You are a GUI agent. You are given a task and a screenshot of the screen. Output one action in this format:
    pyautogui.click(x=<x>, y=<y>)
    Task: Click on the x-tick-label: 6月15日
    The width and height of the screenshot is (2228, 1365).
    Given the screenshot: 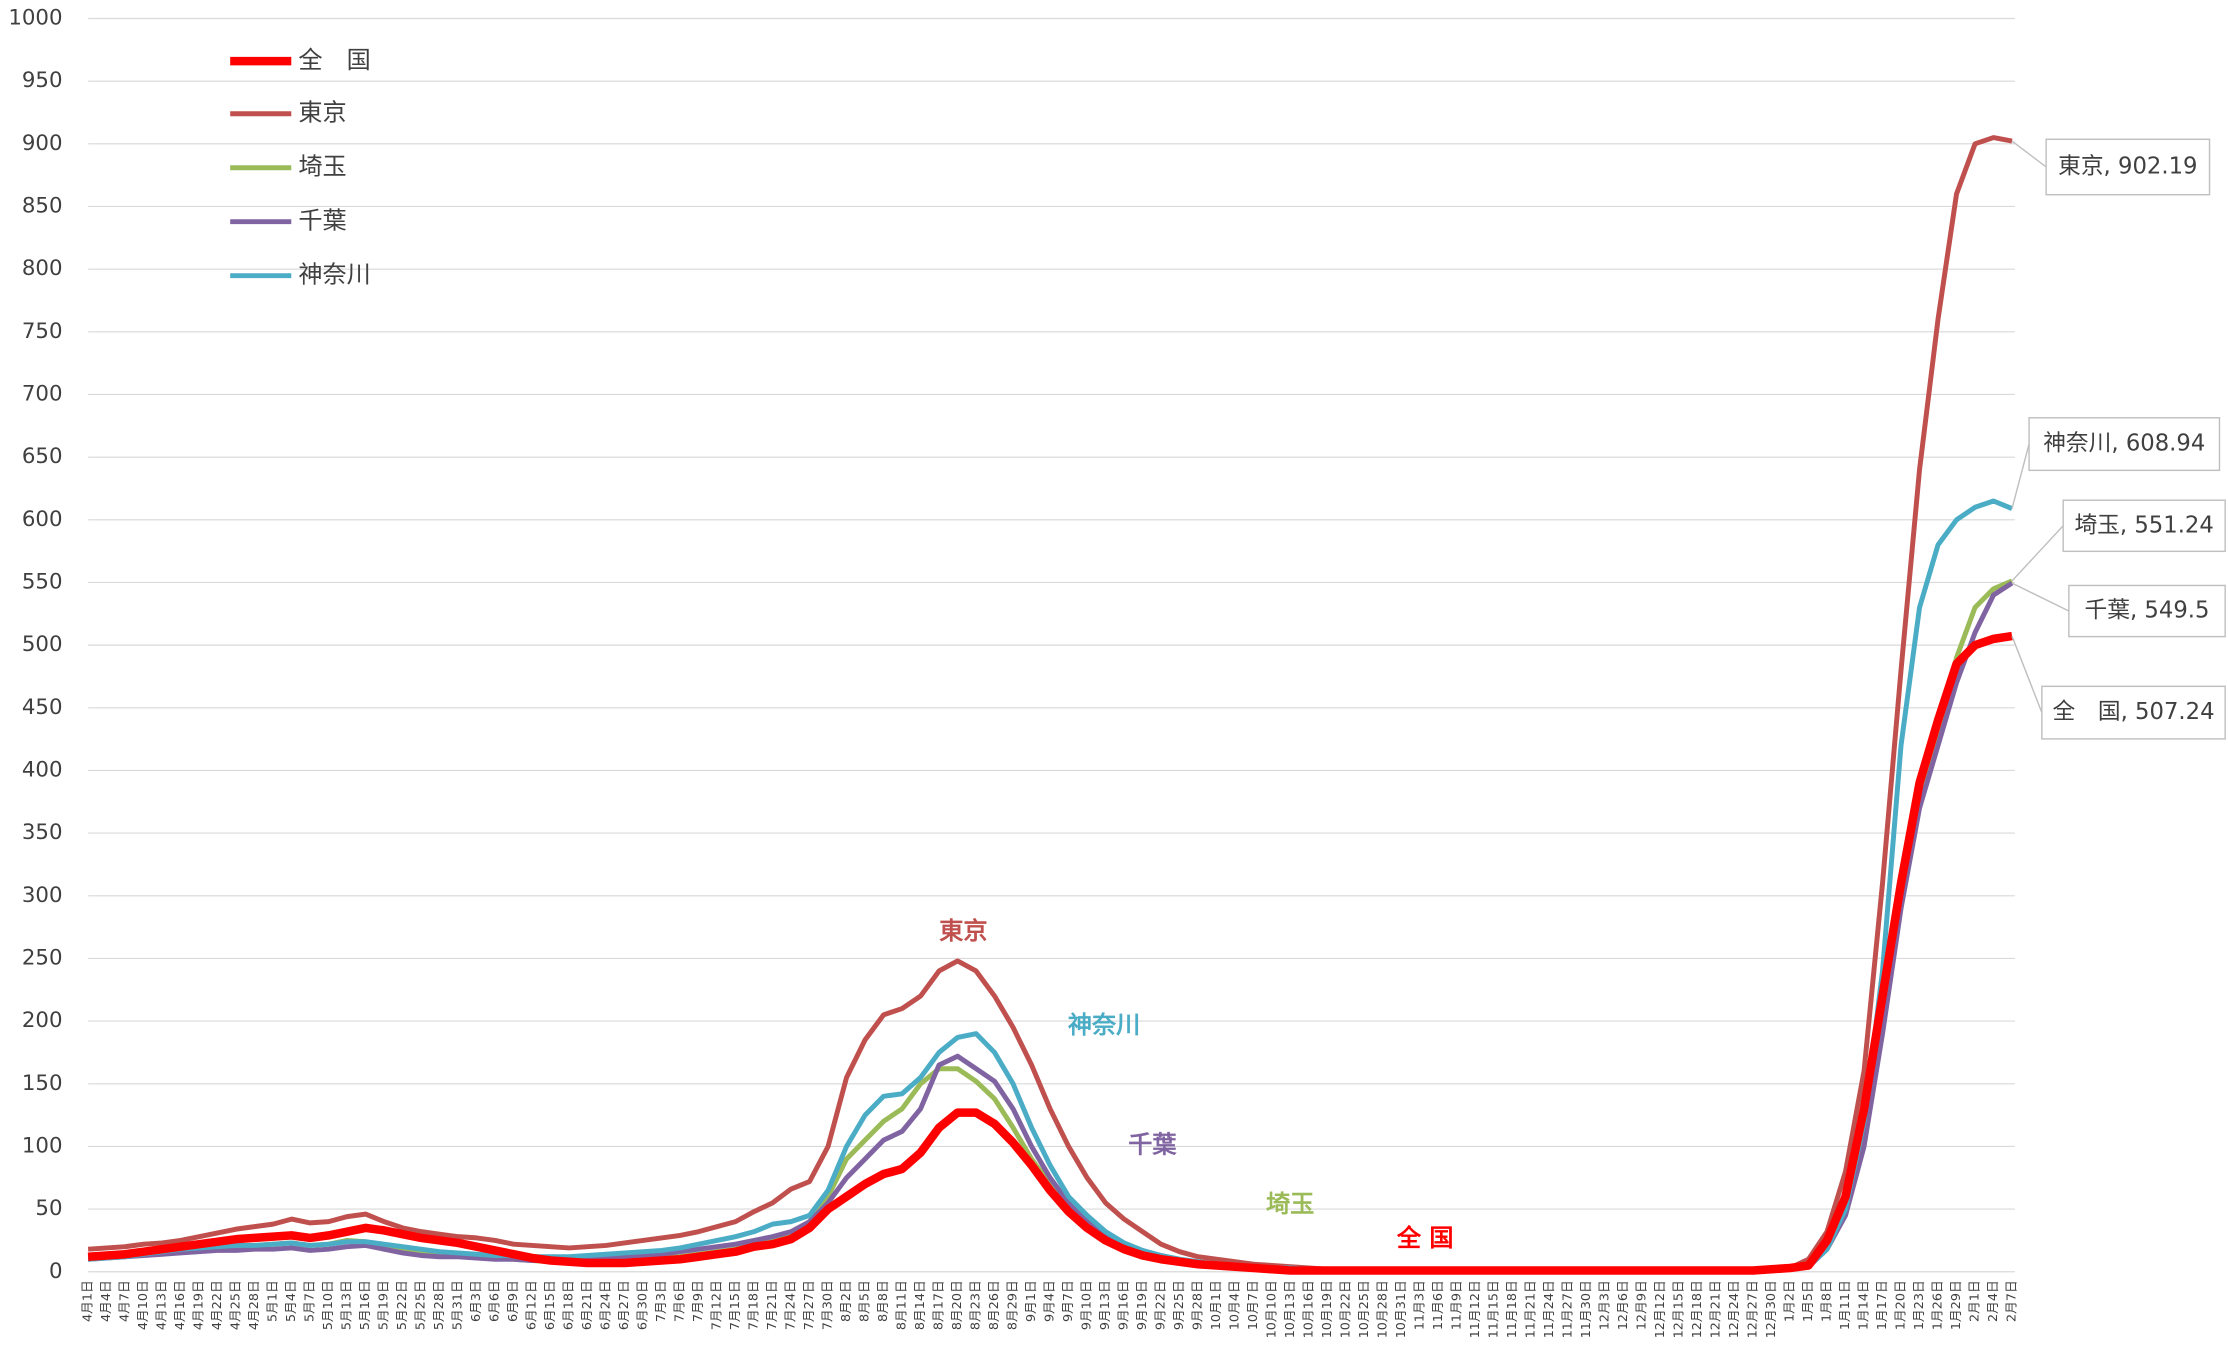 What is the action you would take?
    pyautogui.click(x=550, y=1305)
    